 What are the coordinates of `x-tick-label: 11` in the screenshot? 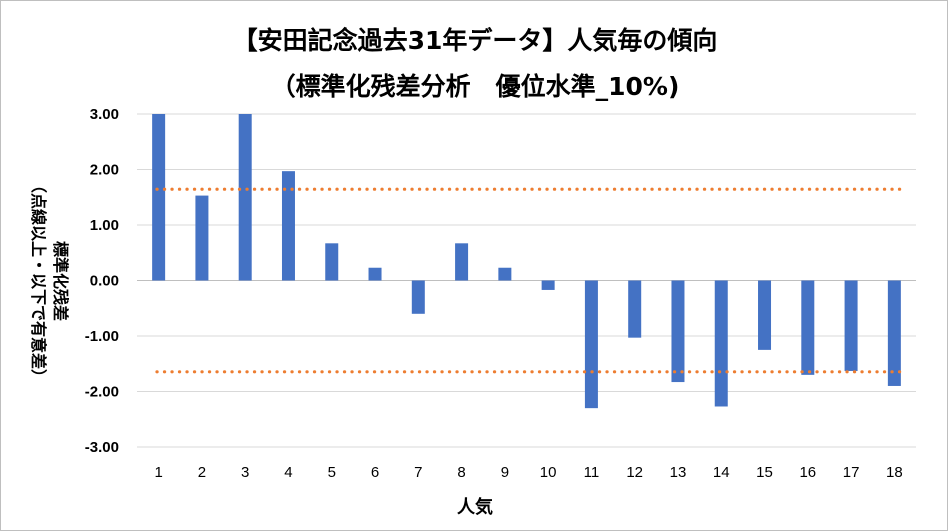 It's located at (592, 472).